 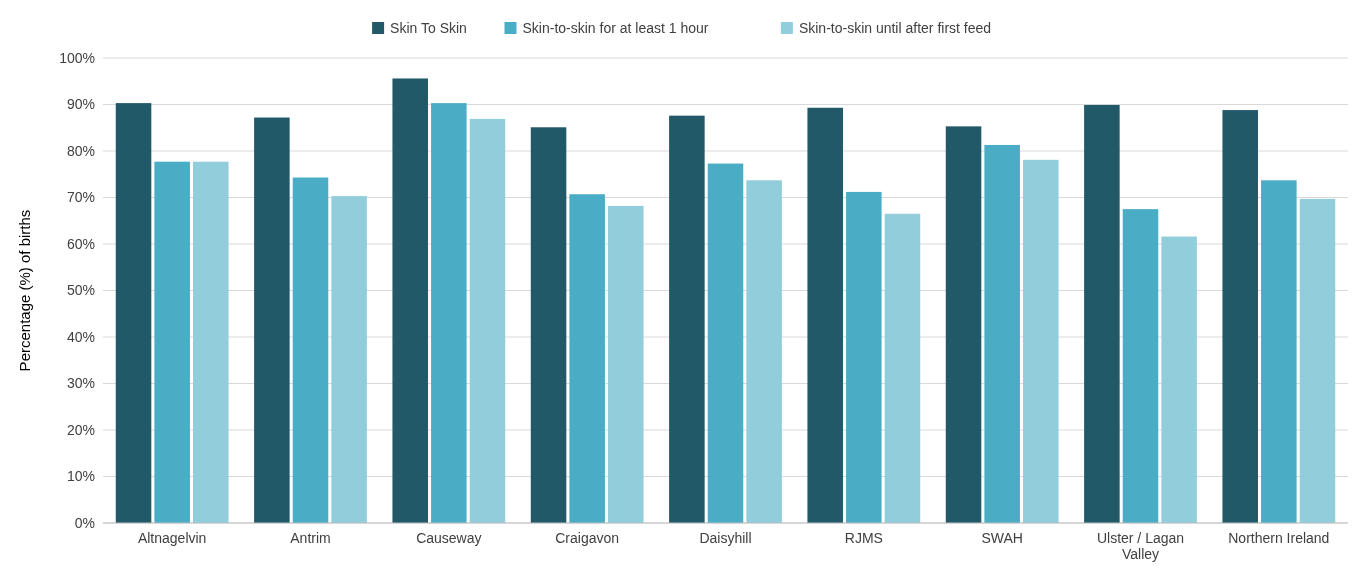 What do you see at coordinates (80, 243) in the screenshot?
I see `y-tick-label: 60%` at bounding box center [80, 243].